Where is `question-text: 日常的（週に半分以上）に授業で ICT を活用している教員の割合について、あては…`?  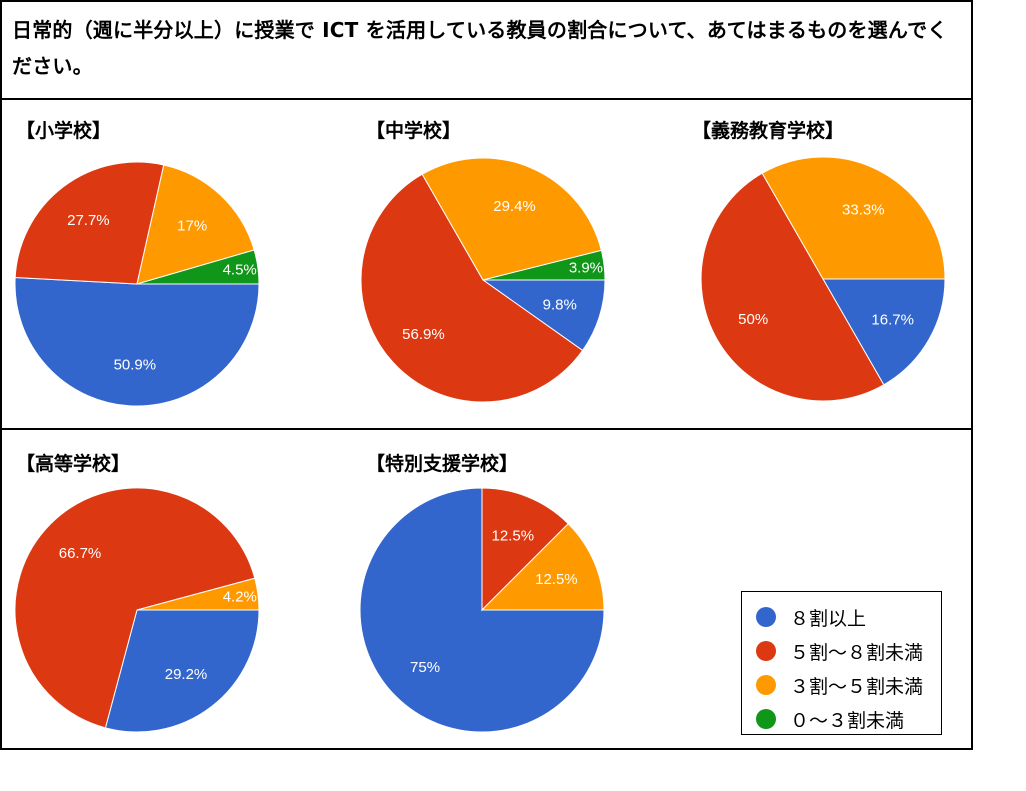
question-text: 日常的（週に半分以上）に授業で ICT を活用している教員の割合について、あては… is located at coordinates (480, 48).